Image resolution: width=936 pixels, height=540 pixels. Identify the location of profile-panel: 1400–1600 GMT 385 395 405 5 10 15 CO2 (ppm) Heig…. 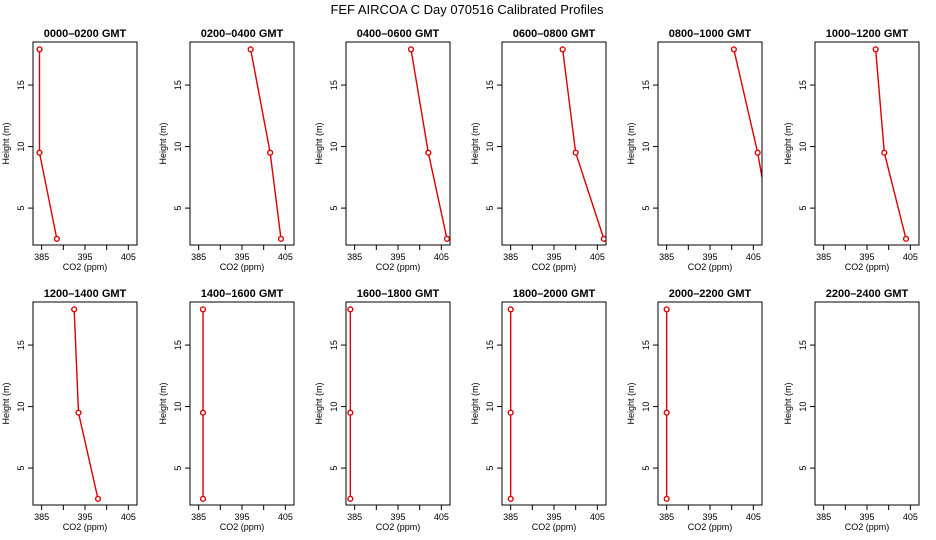
(226, 410).